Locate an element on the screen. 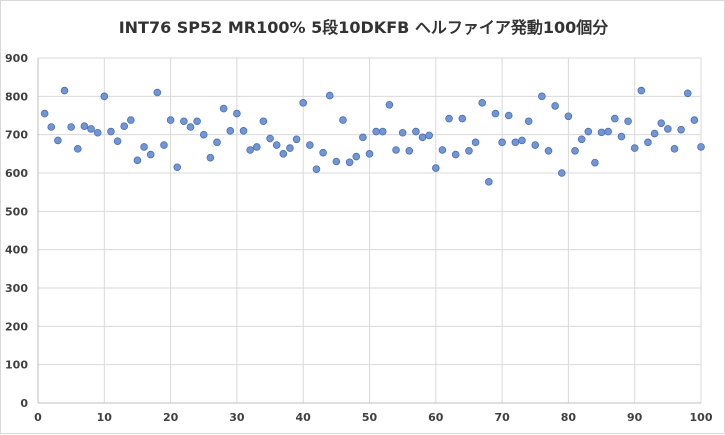 This screenshot has width=725, height=435. y-tick-label: 500 is located at coordinates (16, 211).